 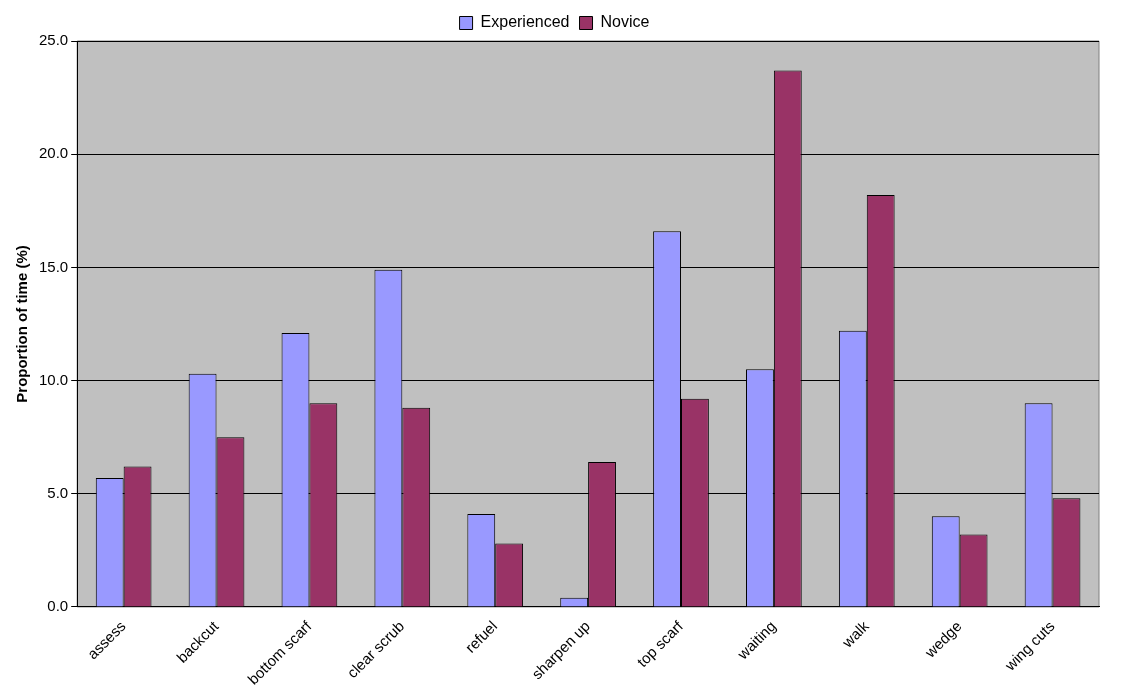 I want to click on y-tick-label: 25.0, so click(x=53, y=40).